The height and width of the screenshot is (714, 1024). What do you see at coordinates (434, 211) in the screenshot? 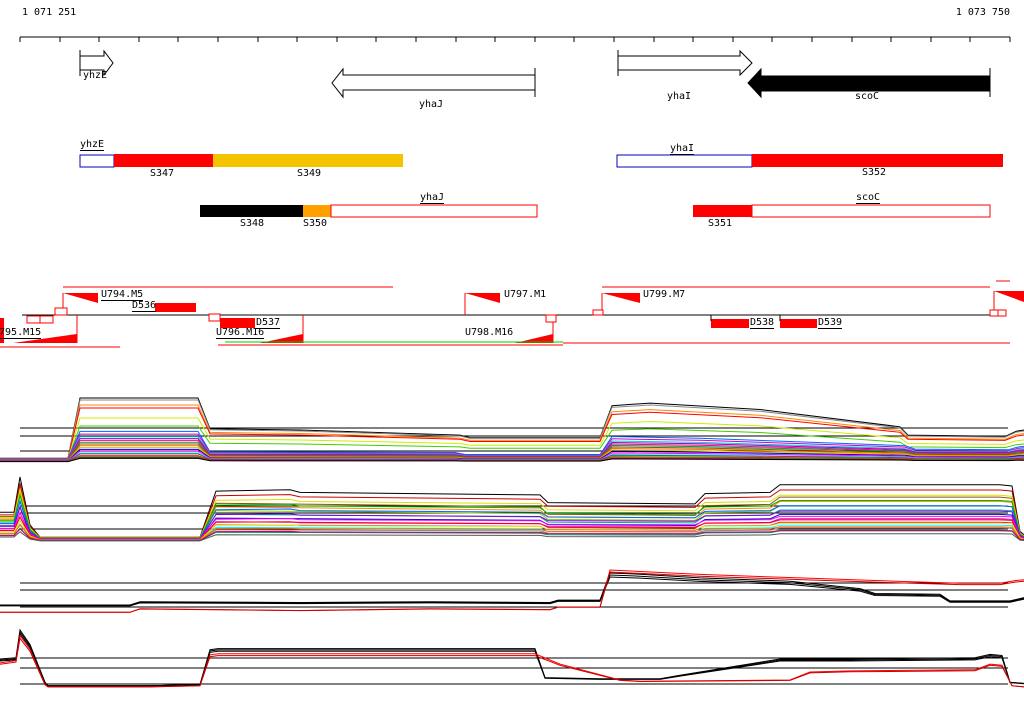
I see `gene-box-yhaJ` at bounding box center [434, 211].